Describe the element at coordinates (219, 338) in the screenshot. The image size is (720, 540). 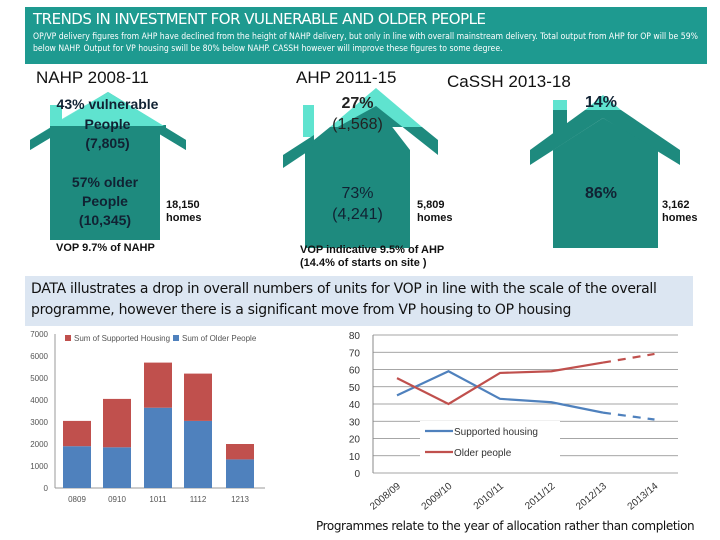
I see `legend-label-older-people: Sum of Older People` at that location.